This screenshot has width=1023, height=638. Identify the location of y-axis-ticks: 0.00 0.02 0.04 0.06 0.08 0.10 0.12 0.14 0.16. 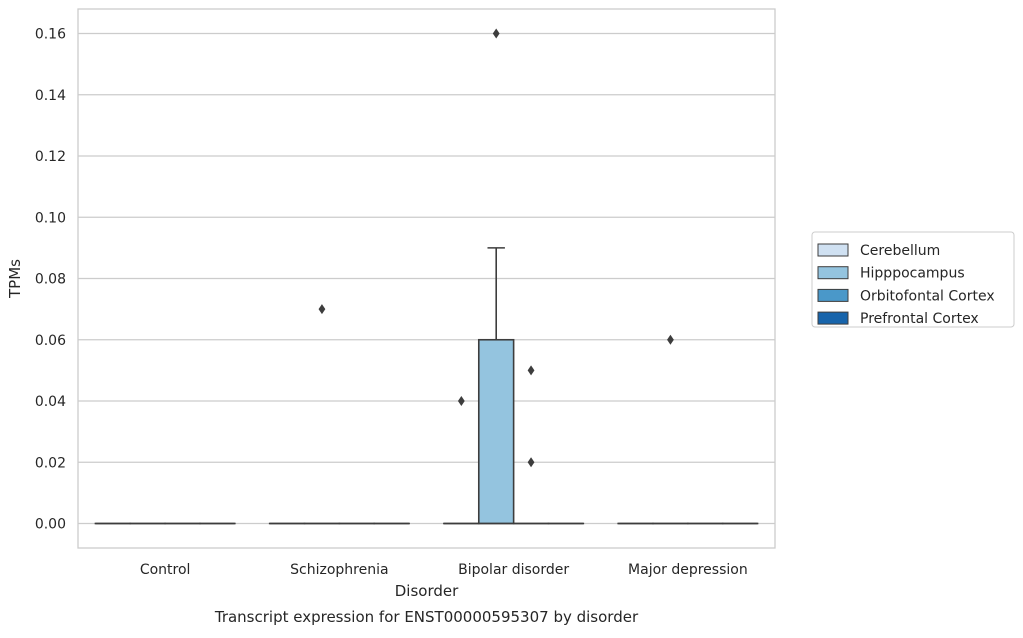
(50, 280).